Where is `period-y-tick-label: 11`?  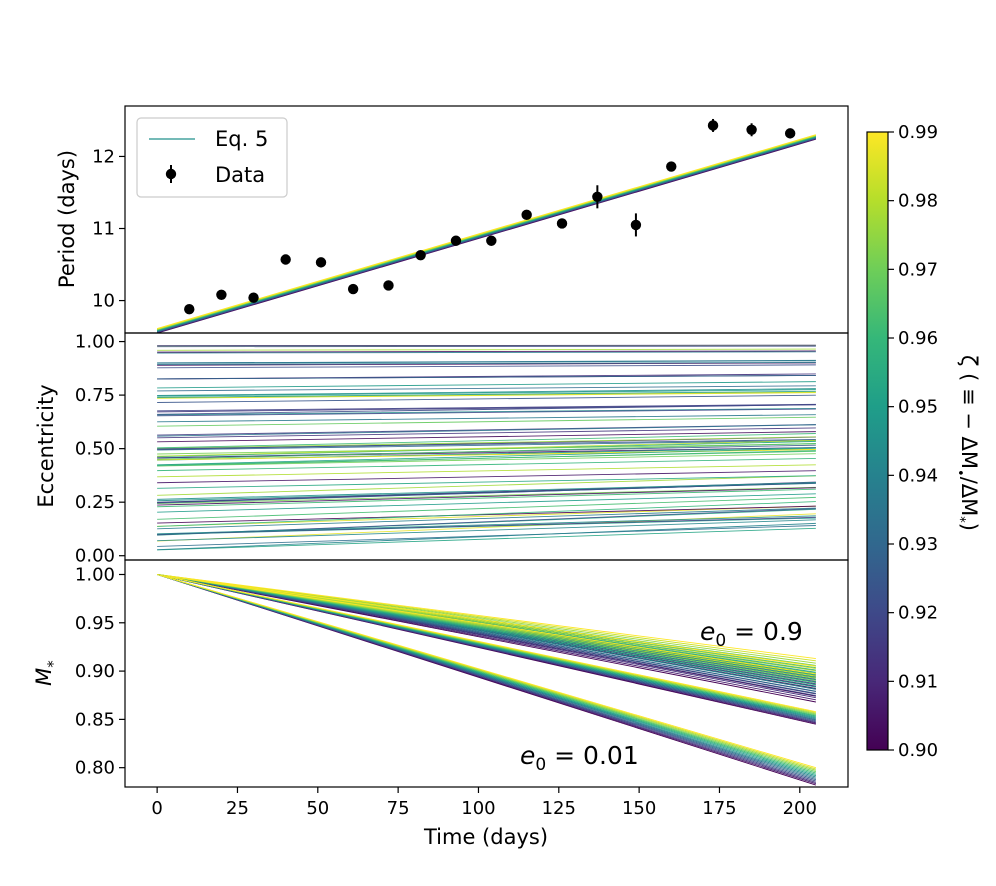
period-y-tick-label: 11 is located at coordinates (103, 229).